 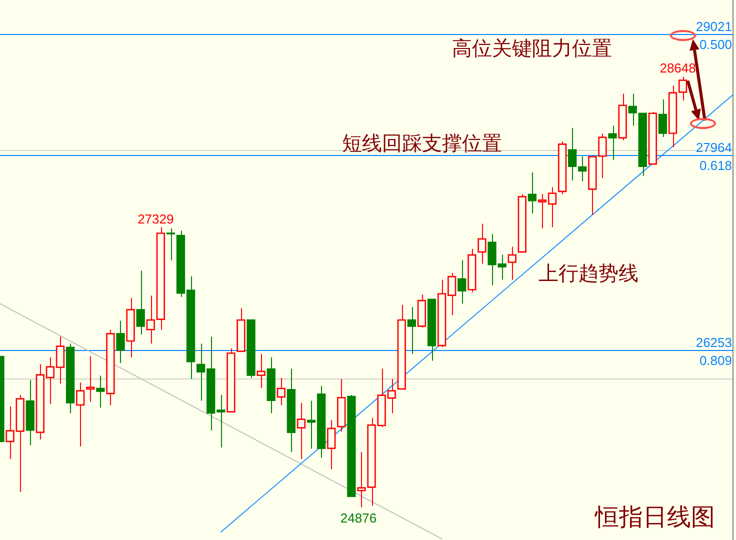 I want to click on annotation: 0.500, so click(x=715, y=44).